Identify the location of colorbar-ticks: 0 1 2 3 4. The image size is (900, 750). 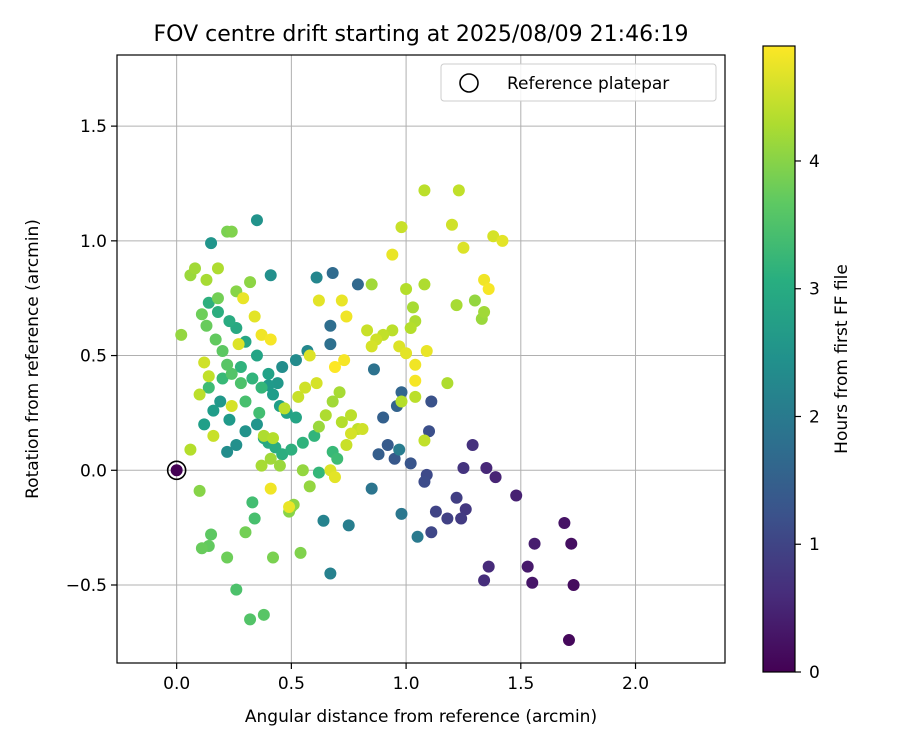
(807, 417).